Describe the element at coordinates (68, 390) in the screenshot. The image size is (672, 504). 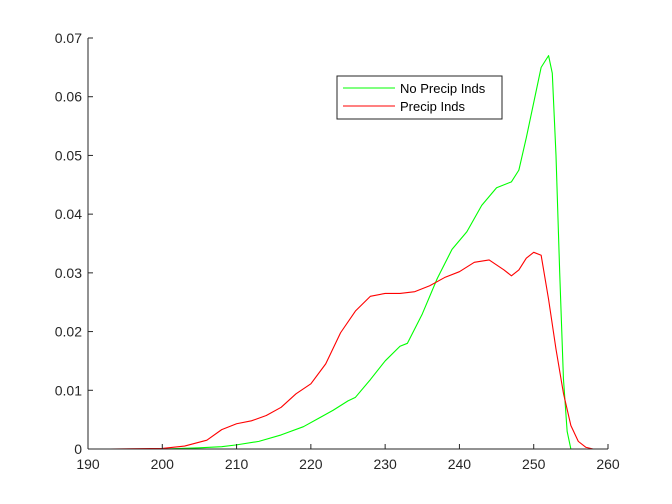
I see `y-tick-label: 0.01` at that location.